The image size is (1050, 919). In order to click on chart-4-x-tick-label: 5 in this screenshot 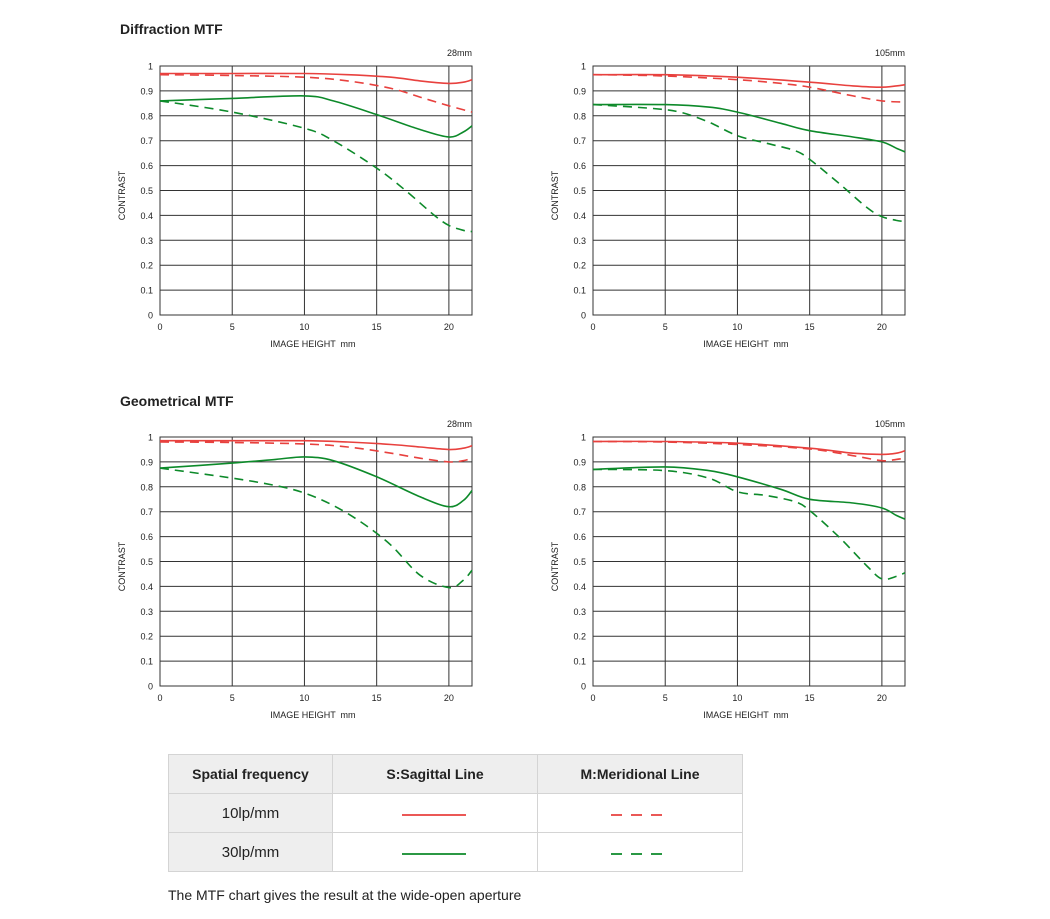, I will do `click(665, 698)`.